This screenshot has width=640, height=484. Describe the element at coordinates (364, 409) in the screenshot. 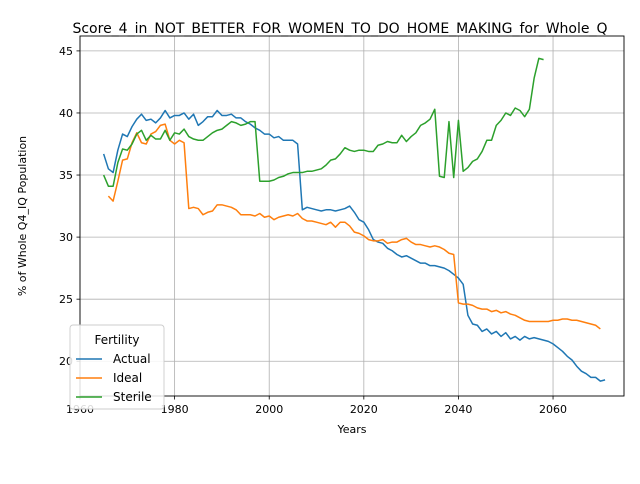

I see `x-tick-label: 2020` at that location.